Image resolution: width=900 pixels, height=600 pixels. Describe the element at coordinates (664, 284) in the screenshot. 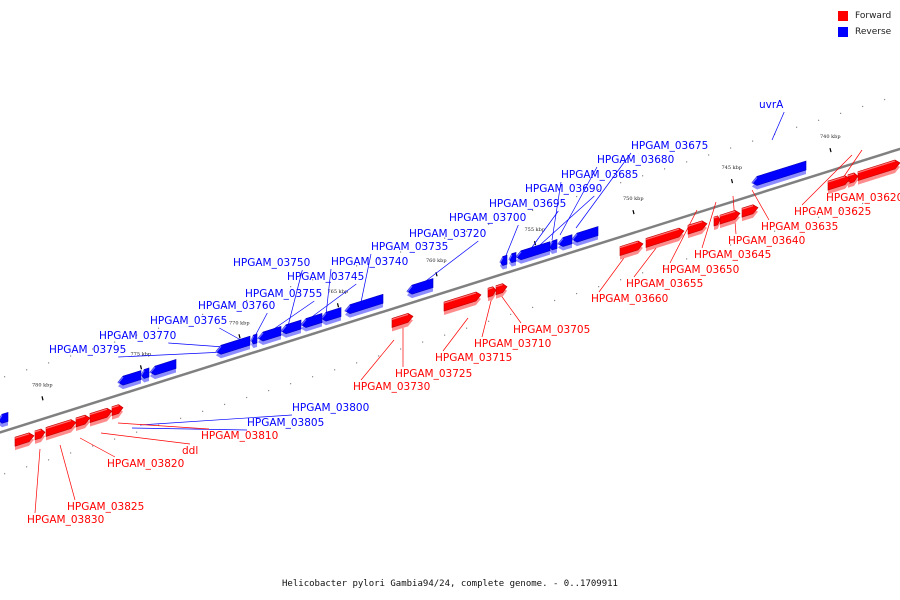

I see `gene-label-forward: HPGAM_03655` at that location.